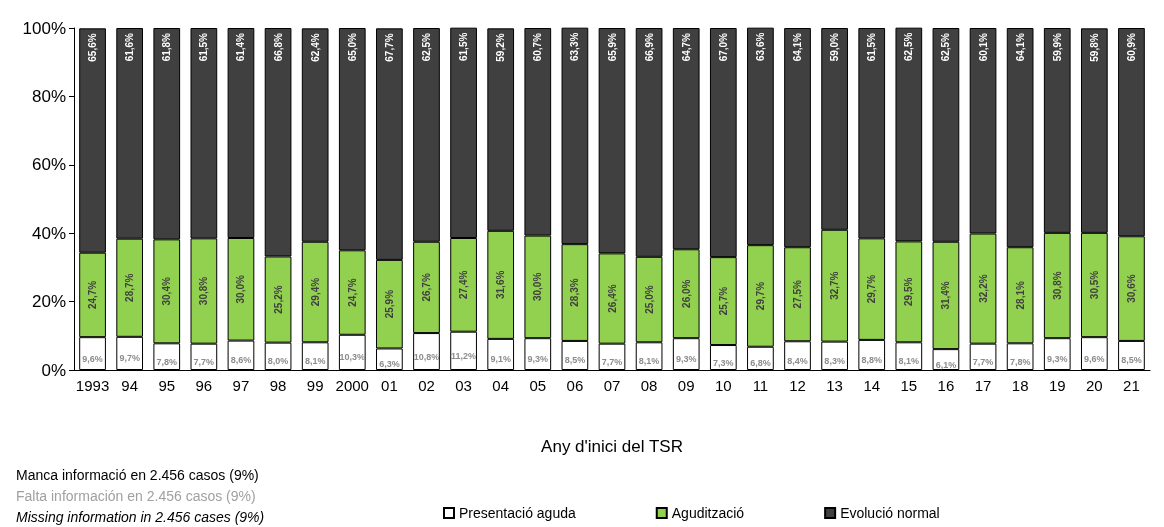 This screenshot has width=1164, height=527. Describe the element at coordinates (352, 47) in the screenshot. I see `data-label: 65,0%` at that location.